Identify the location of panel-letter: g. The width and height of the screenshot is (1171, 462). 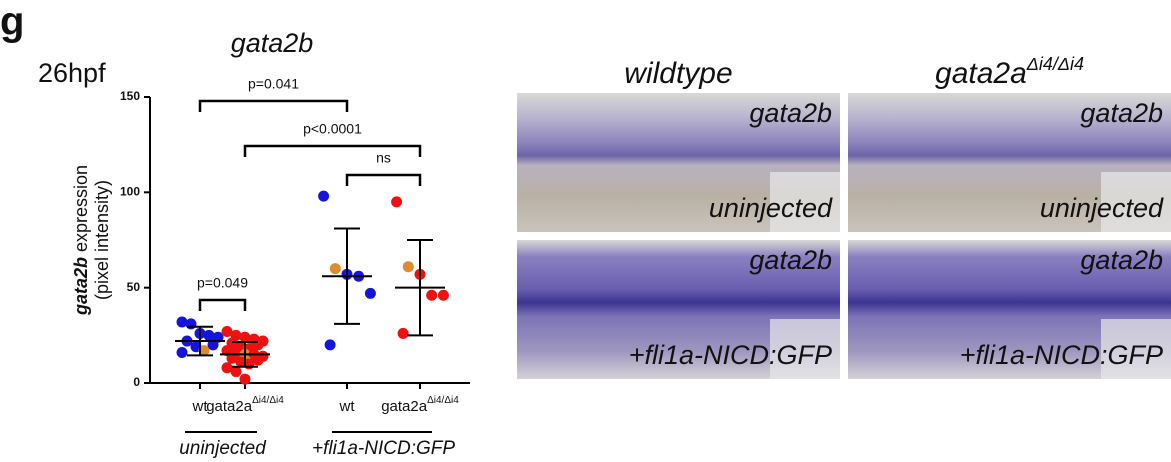
(12, 22).